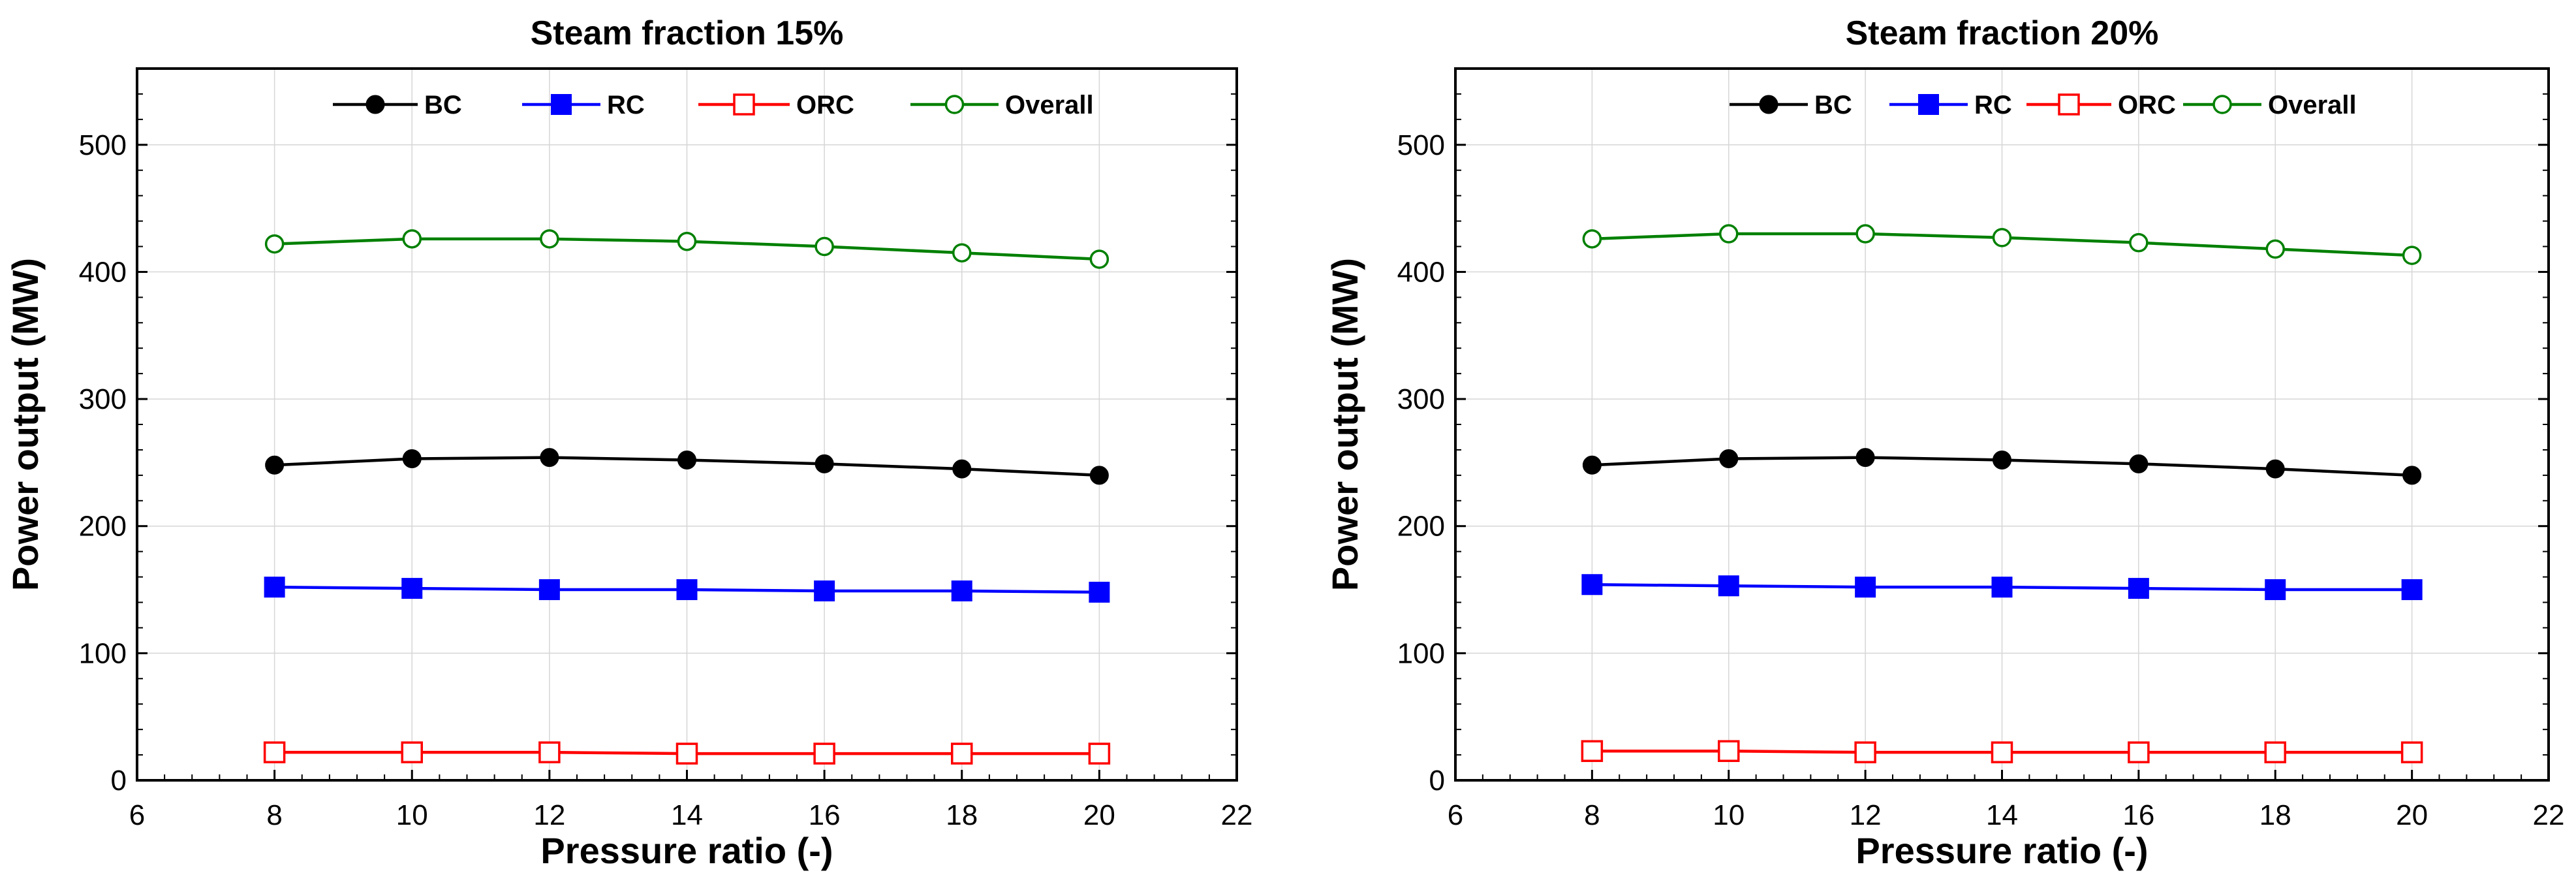 The height and width of the screenshot is (890, 2576). Describe the element at coordinates (2002, 587) in the screenshot. I see `series-rc` at that location.